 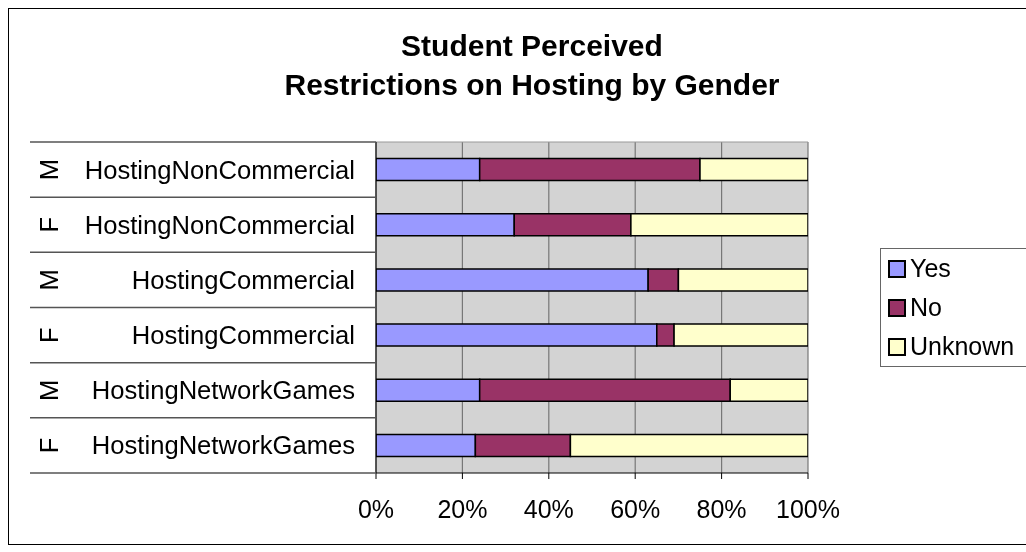 I want to click on x-tick-label: 20%, so click(x=462, y=508).